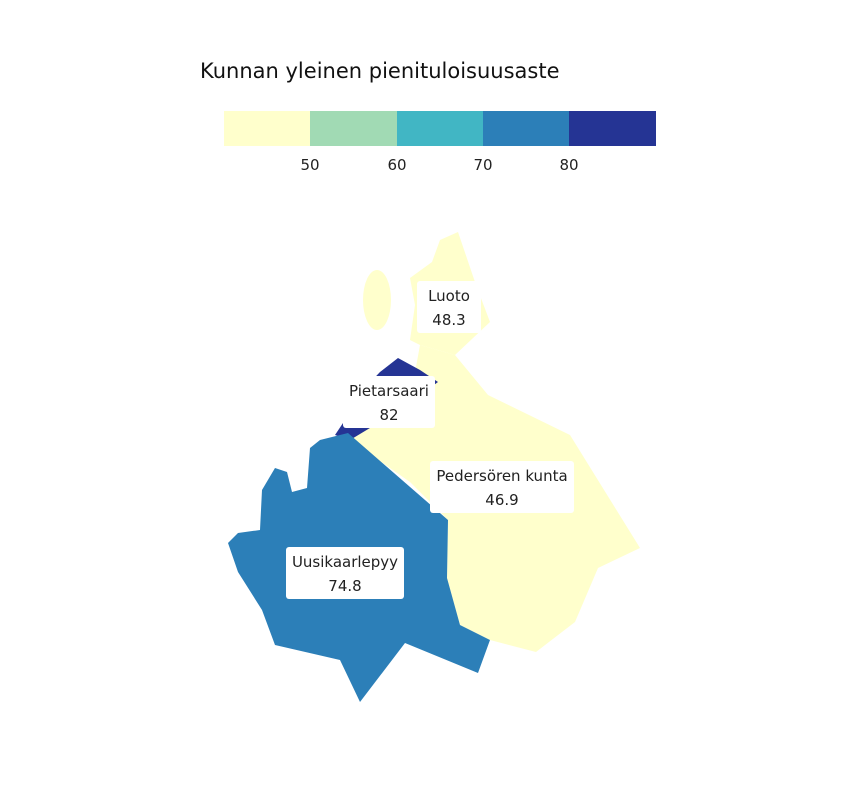 Image resolution: width=864 pixels, height=792 pixels. Describe the element at coordinates (377, 300) in the screenshot. I see `region-luoto-islet` at that location.